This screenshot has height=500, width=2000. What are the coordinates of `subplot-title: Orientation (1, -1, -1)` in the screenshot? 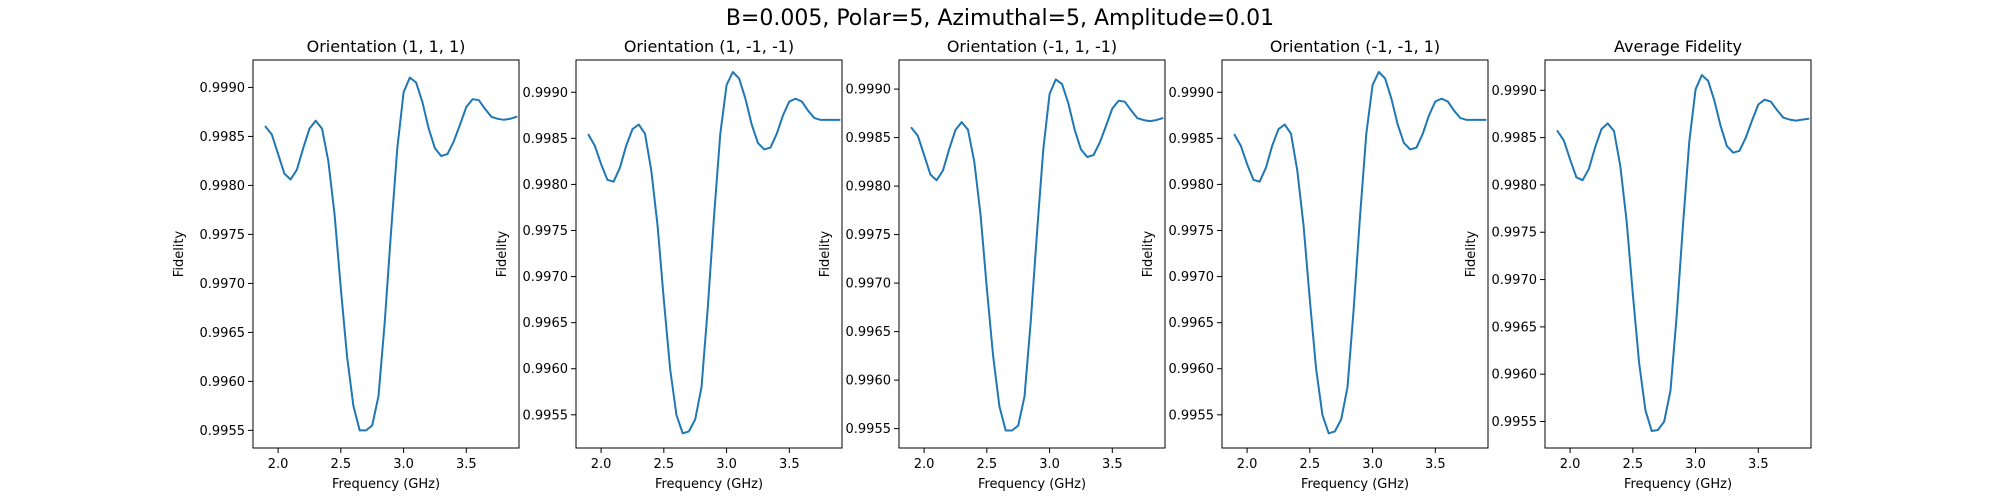 It's located at (709, 46).